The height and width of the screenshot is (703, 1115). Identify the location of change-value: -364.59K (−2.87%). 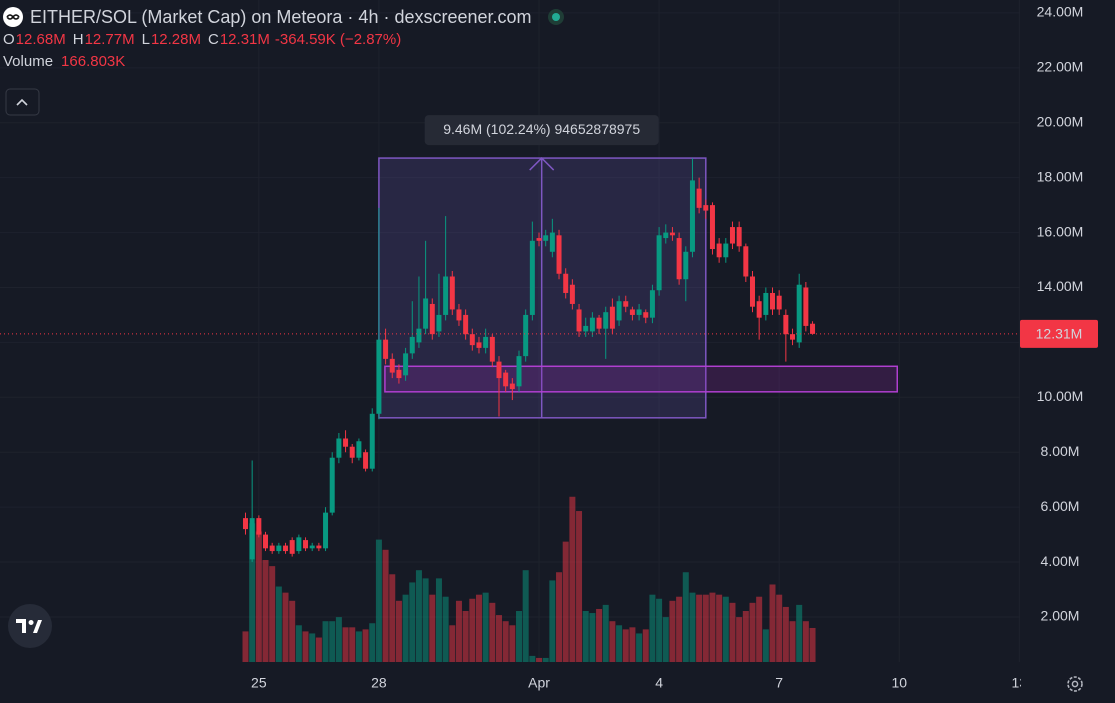
(338, 39).